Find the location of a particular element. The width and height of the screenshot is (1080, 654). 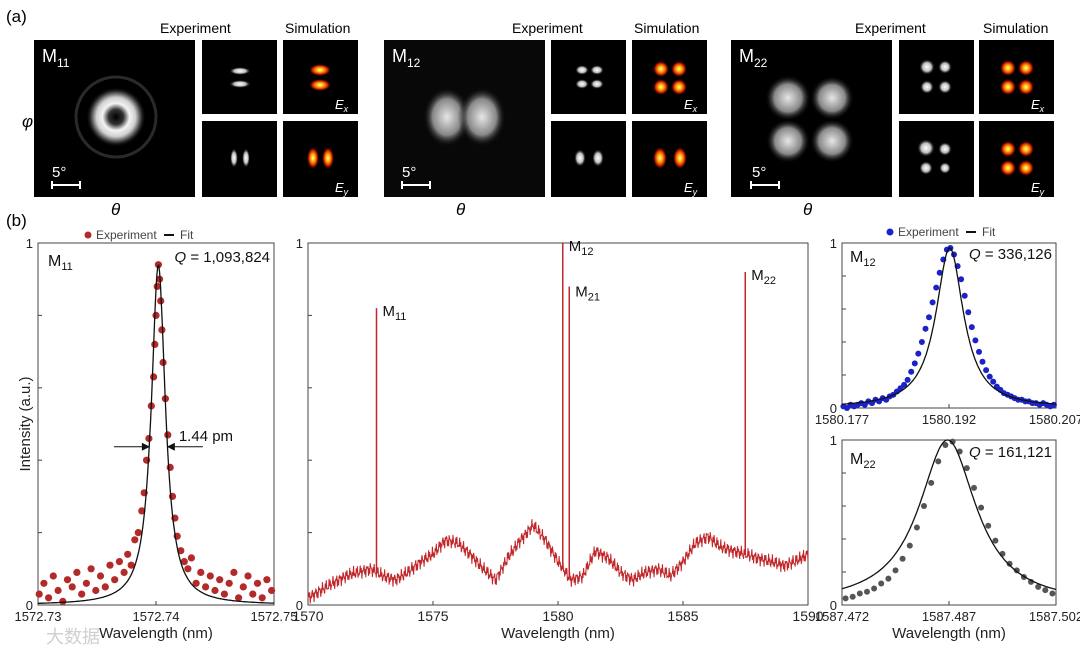

legend-marker-experiment is located at coordinates (88, 235).